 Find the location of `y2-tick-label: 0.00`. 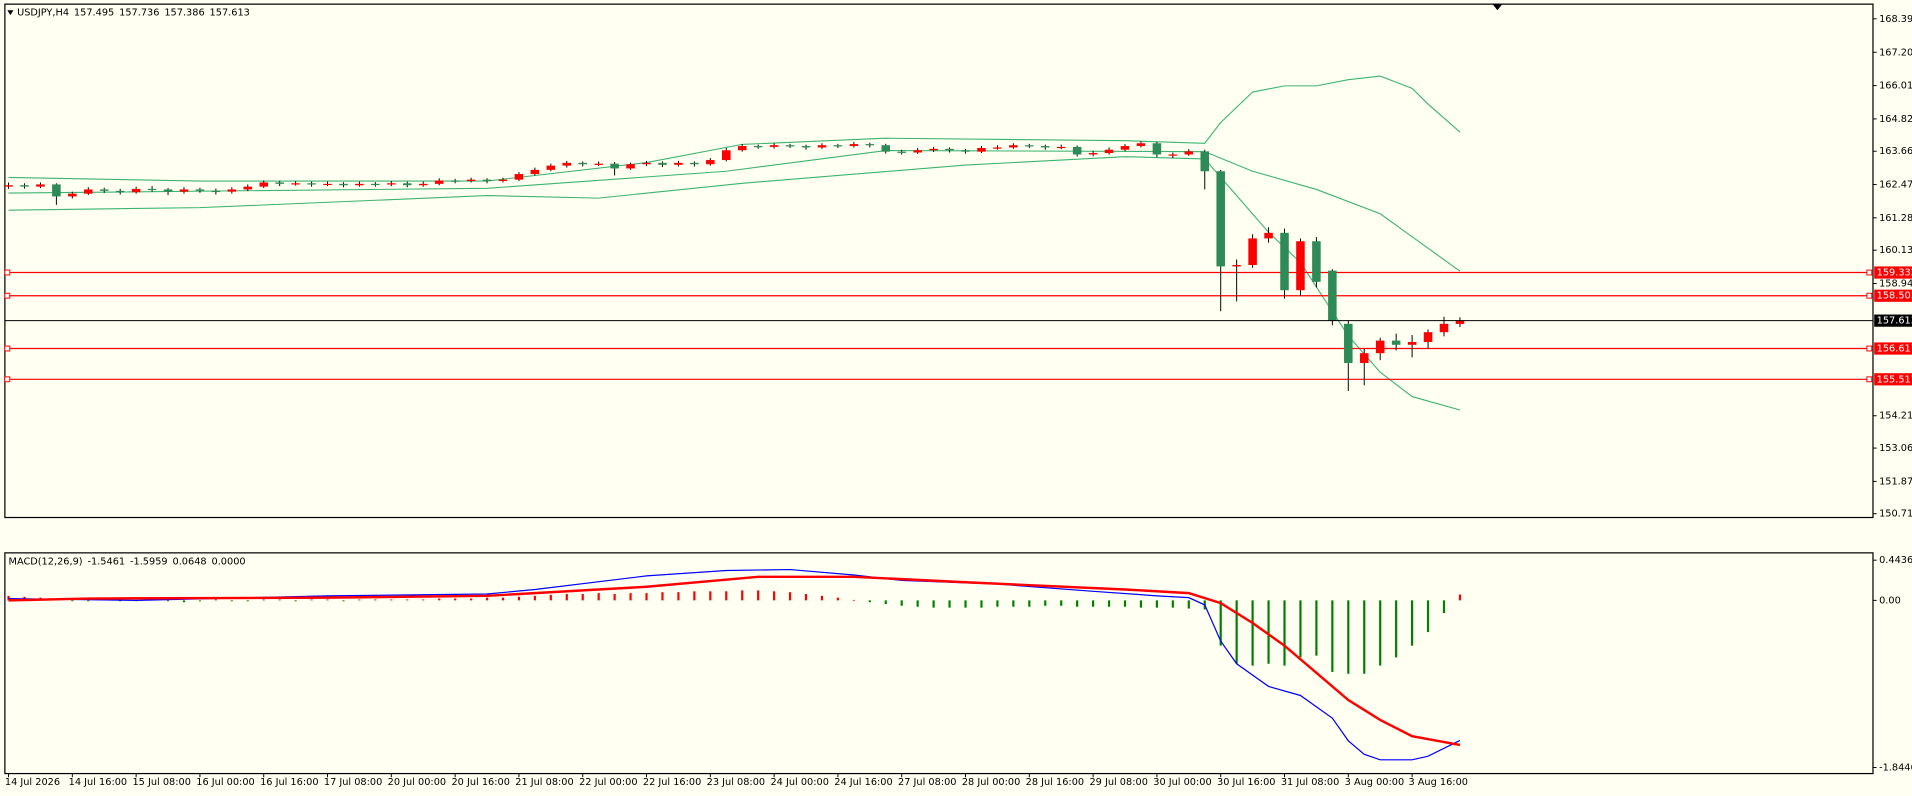

y2-tick-label: 0.00 is located at coordinates (1890, 600).